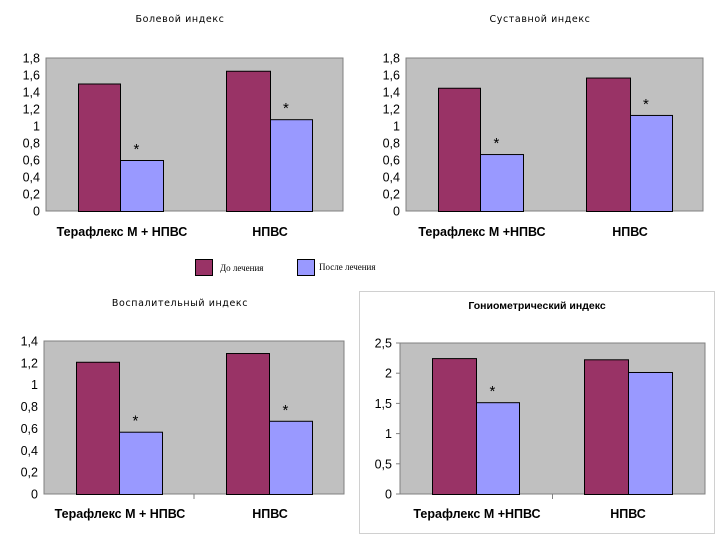 This screenshot has height=540, width=720. I want to click on chart-1-title: Болевой индекс, so click(179, 19).